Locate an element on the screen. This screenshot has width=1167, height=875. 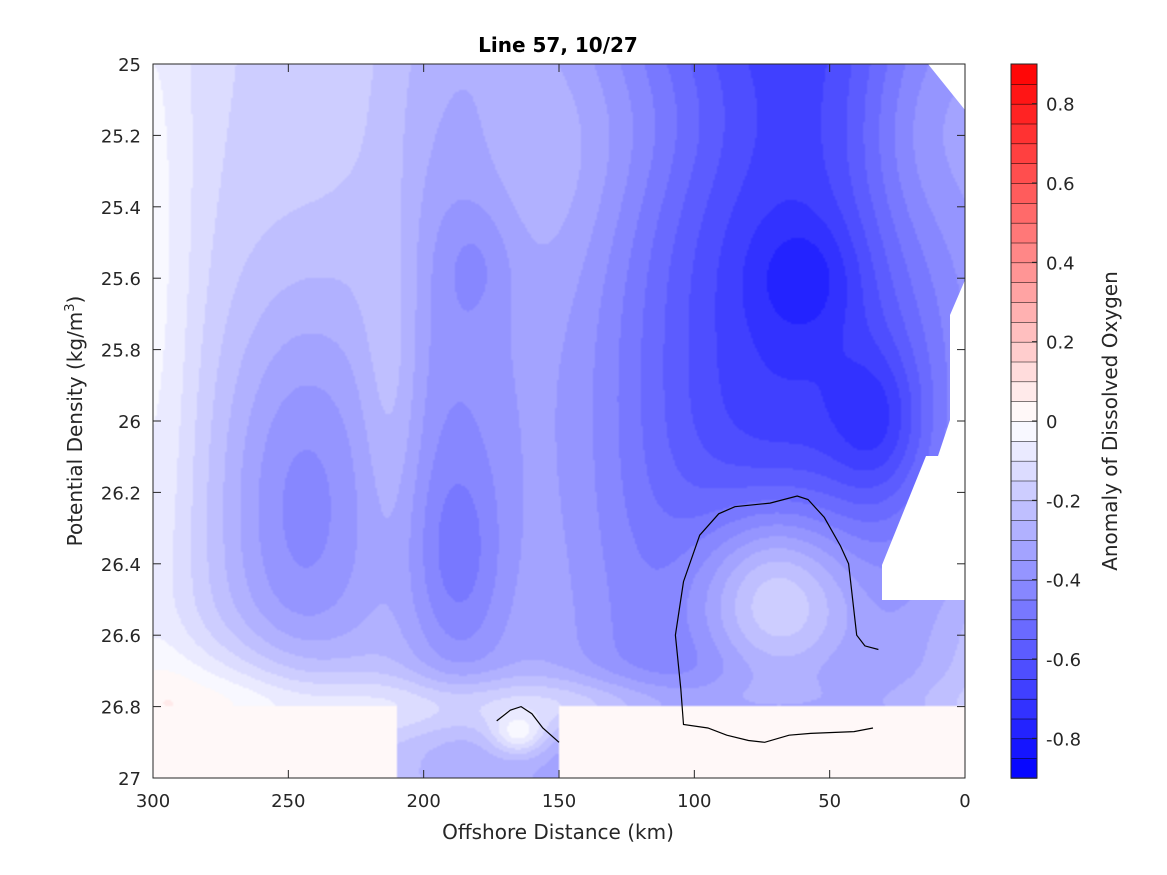
x-tick-label: 200 is located at coordinates (423, 801).